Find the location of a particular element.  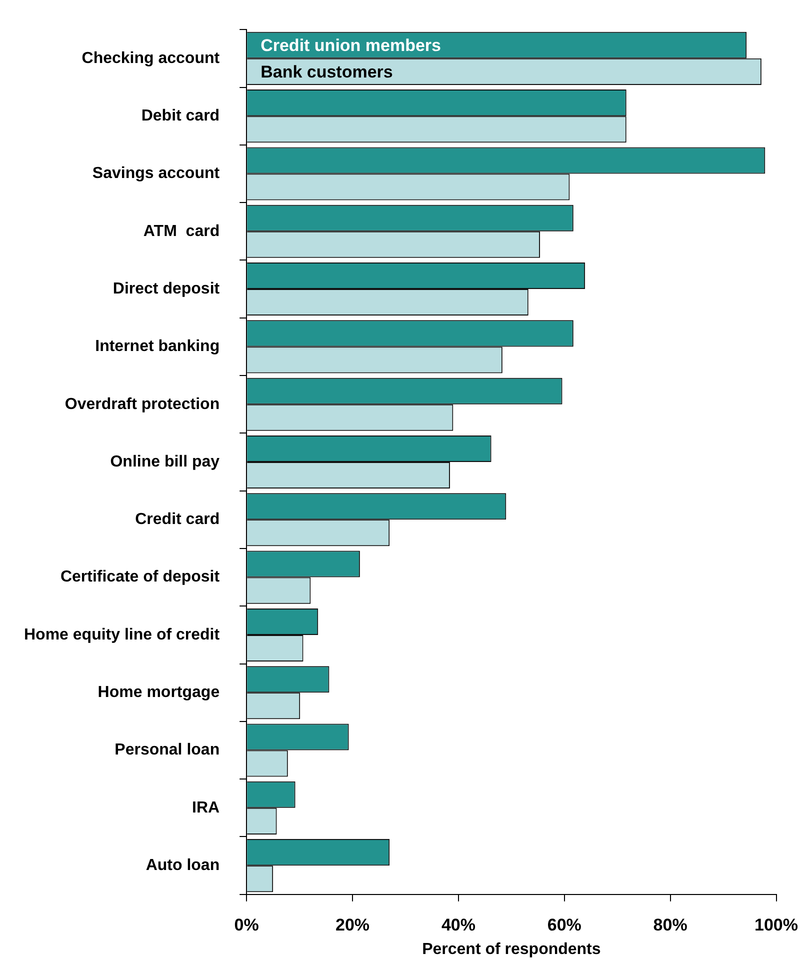

y-tick-label: Debit card is located at coordinates (180, 115).